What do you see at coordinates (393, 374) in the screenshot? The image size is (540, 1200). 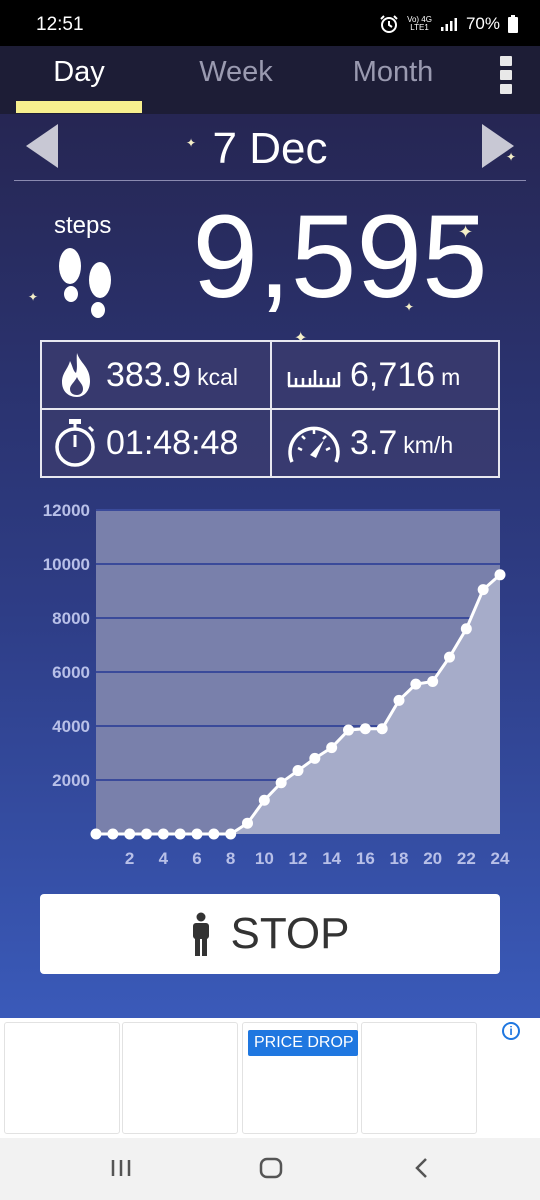 I see `distance-value: 6,716` at bounding box center [393, 374].